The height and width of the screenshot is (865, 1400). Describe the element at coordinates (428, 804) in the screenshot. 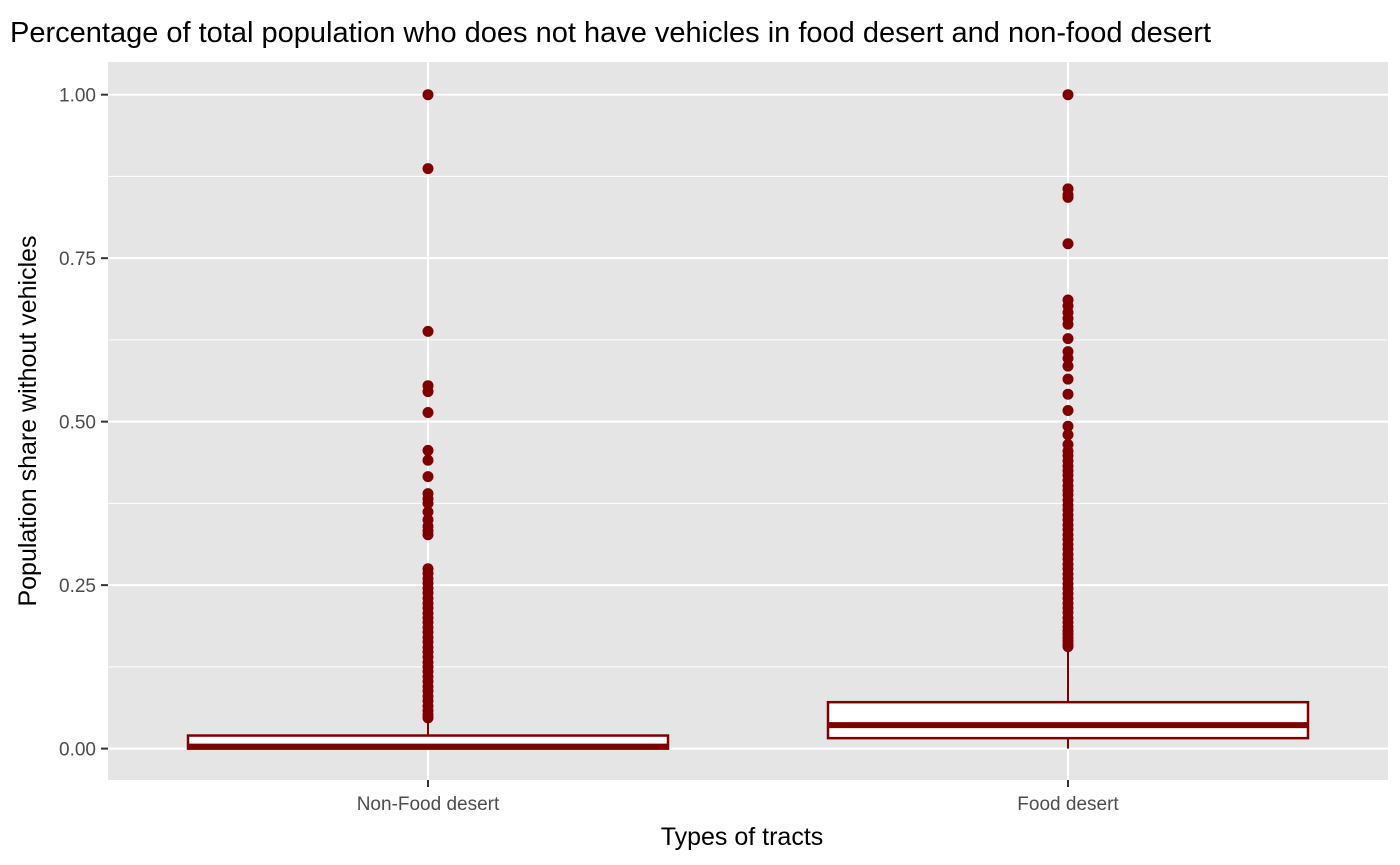

I see `x-tick-label: Non-Food desert` at that location.